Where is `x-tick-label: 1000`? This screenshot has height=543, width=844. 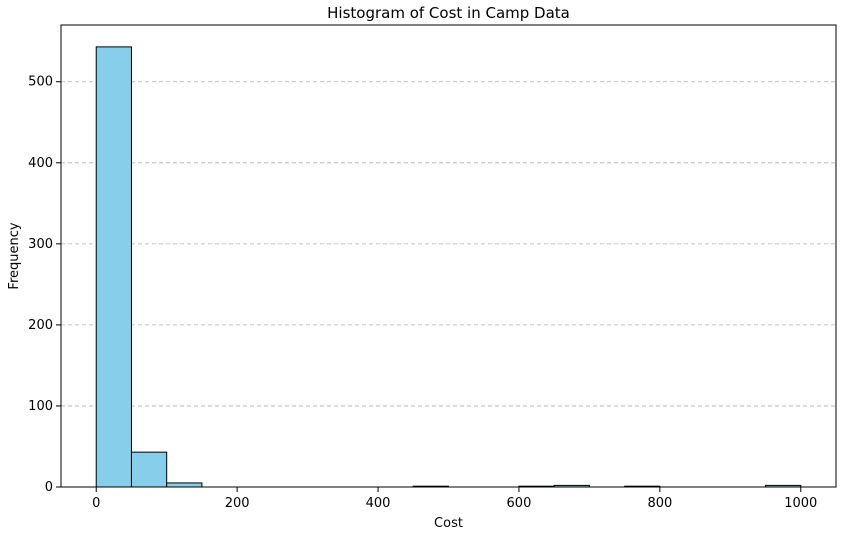 x-tick-label: 1000 is located at coordinates (800, 503).